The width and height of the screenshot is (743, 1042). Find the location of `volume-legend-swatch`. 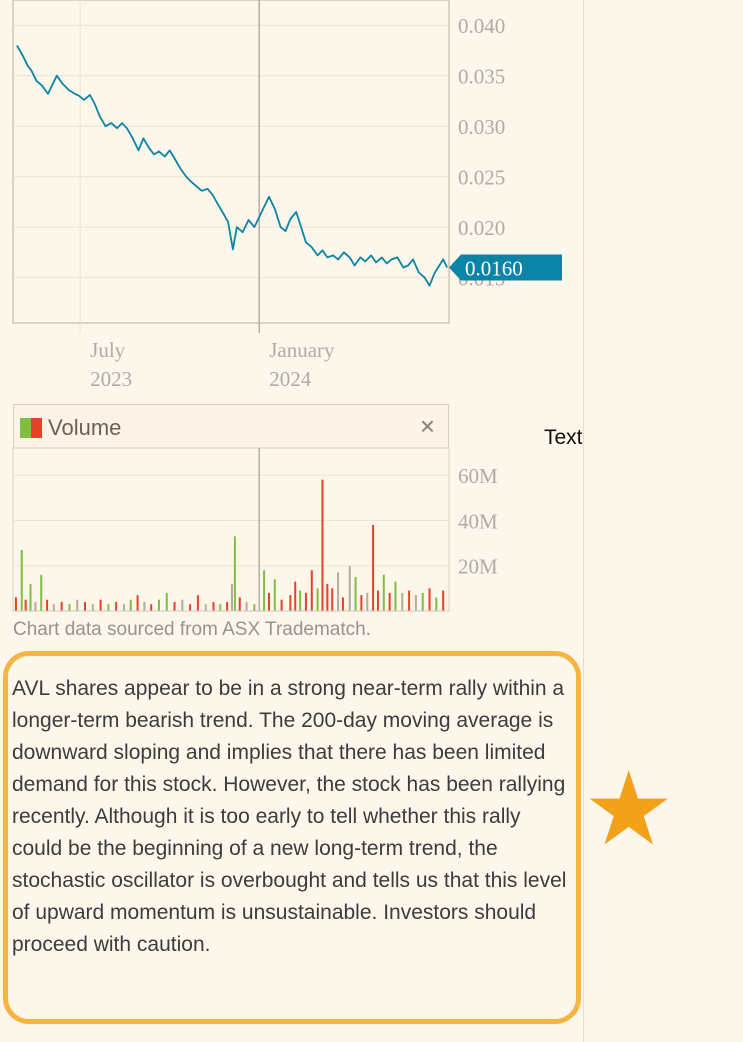

volume-legend-swatch is located at coordinates (31, 428).